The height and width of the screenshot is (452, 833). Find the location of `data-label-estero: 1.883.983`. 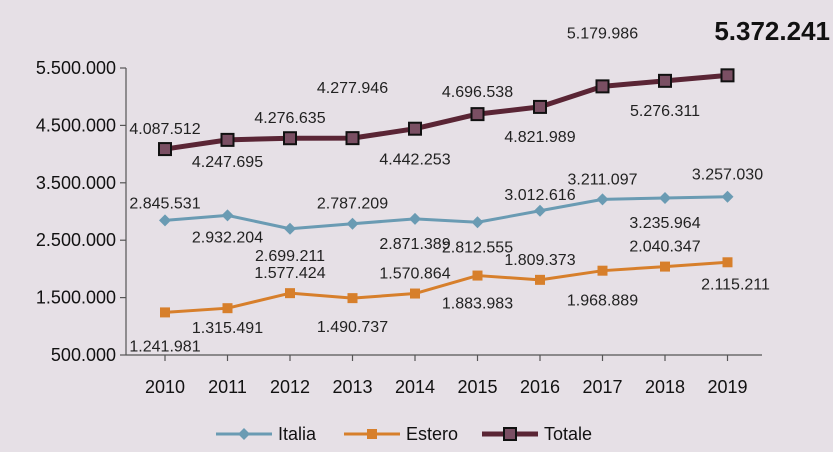

data-label-estero: 1.883.983 is located at coordinates (477, 304).